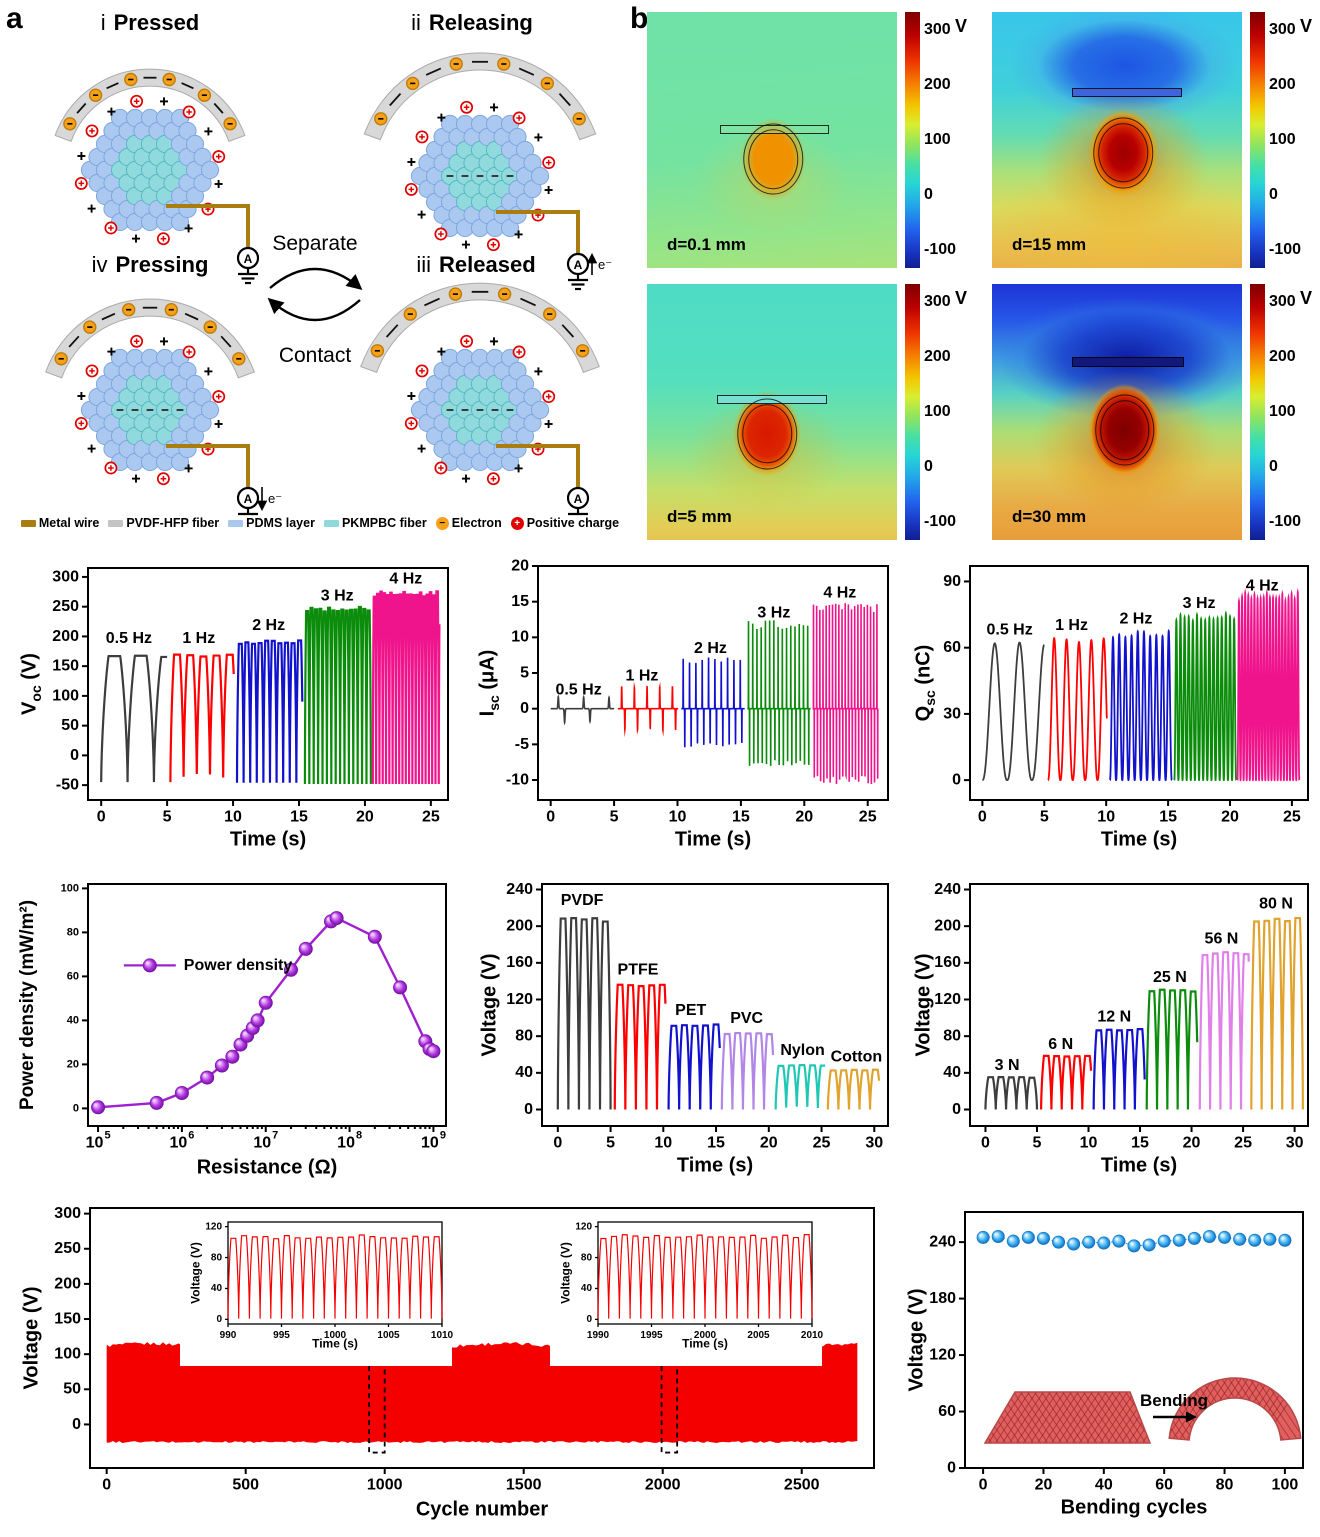 The width and height of the screenshot is (1320, 1537). Describe the element at coordinates (280, 523) in the screenshot. I see `legend-label: PDMS layer` at that location.